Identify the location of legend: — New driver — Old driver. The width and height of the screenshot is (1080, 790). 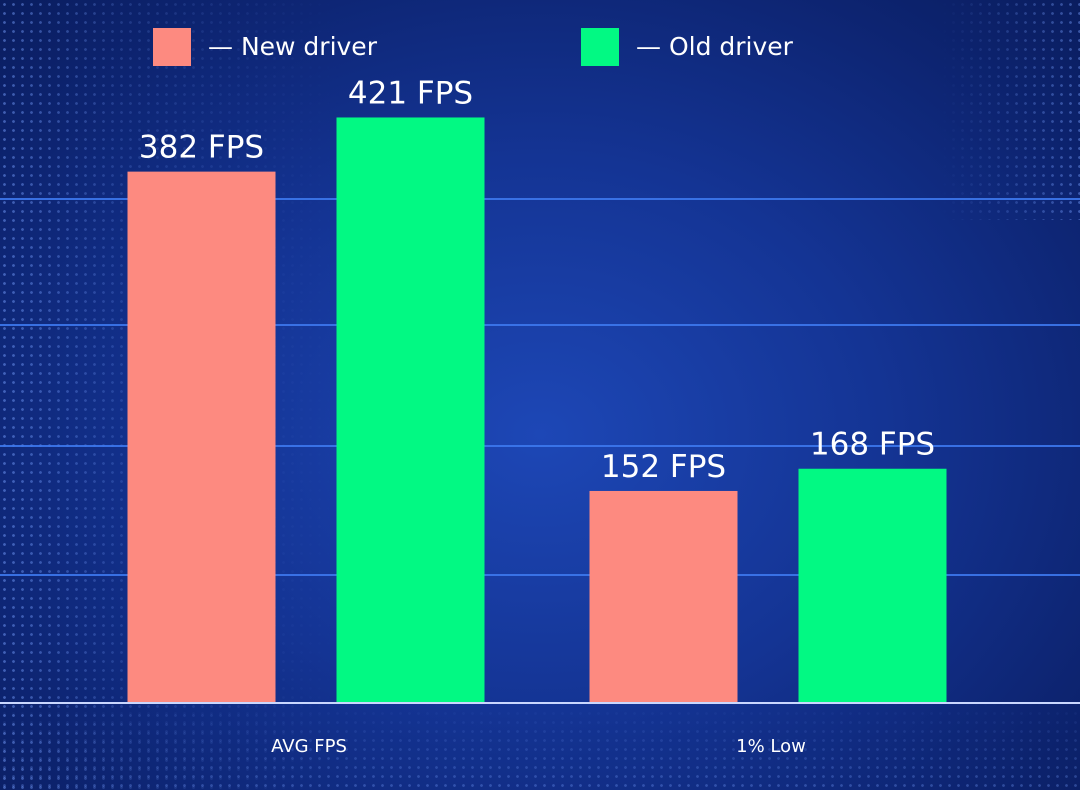
(473, 47).